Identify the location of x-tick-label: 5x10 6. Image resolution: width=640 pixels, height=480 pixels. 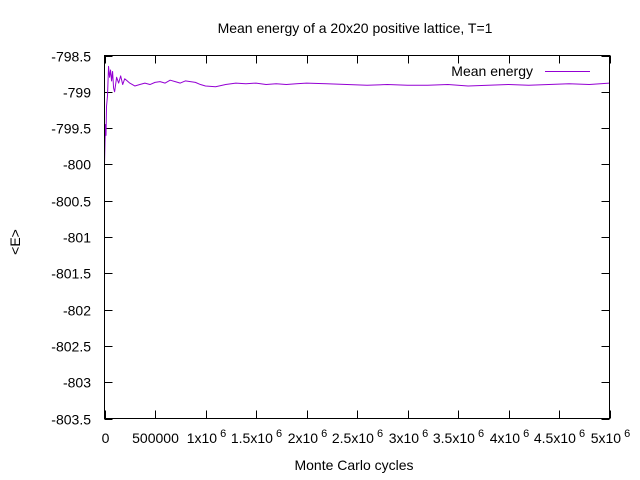
(611, 437).